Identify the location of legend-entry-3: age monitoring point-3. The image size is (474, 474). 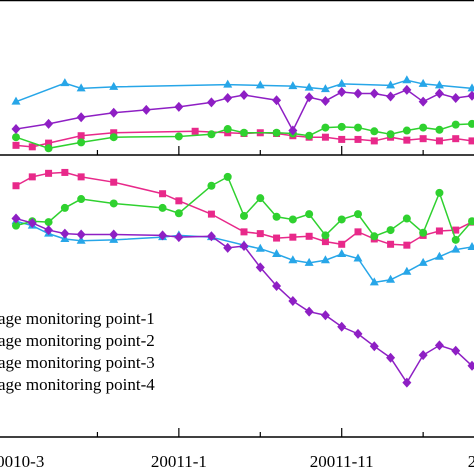
(77, 362).